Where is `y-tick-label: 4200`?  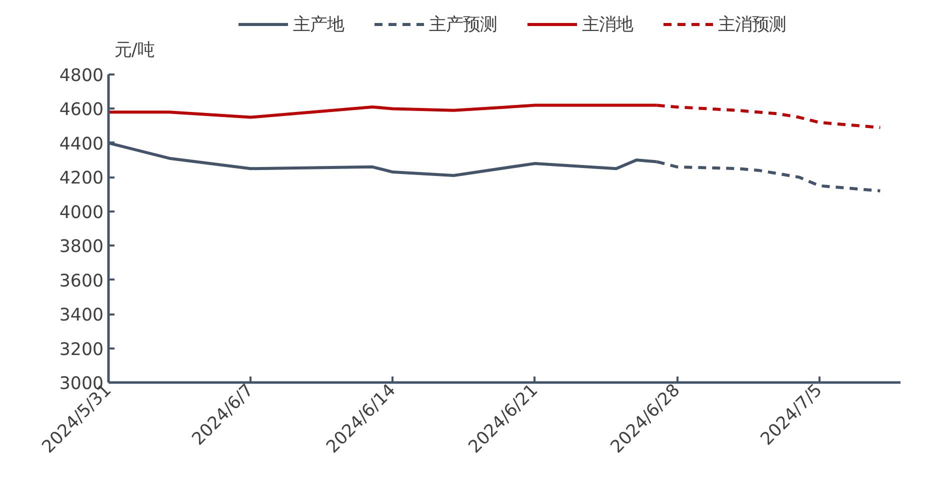 y-tick-label: 4200 is located at coordinates (81, 178).